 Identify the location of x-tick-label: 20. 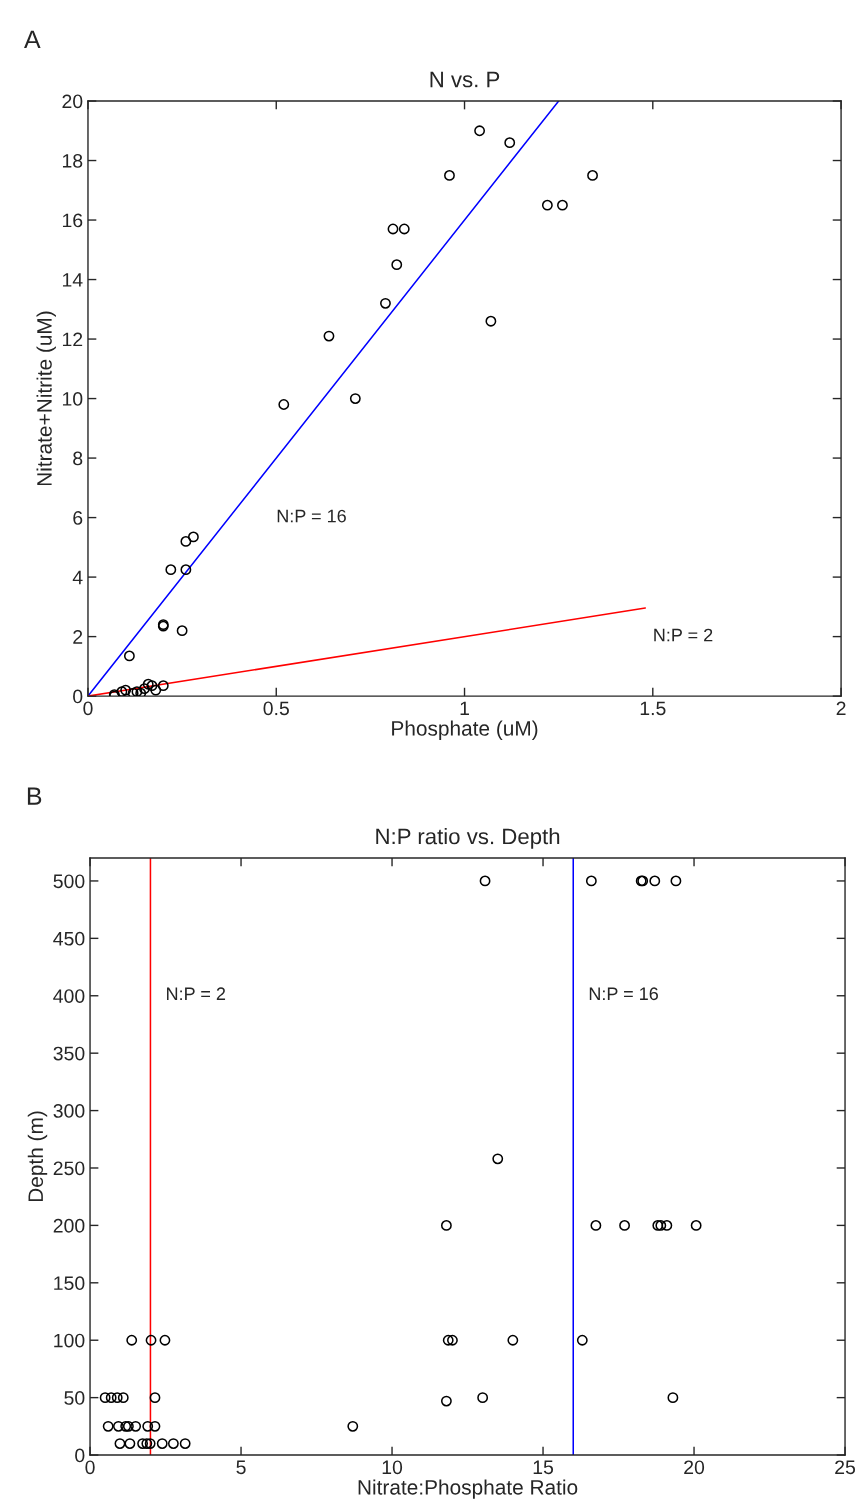
(694, 1467).